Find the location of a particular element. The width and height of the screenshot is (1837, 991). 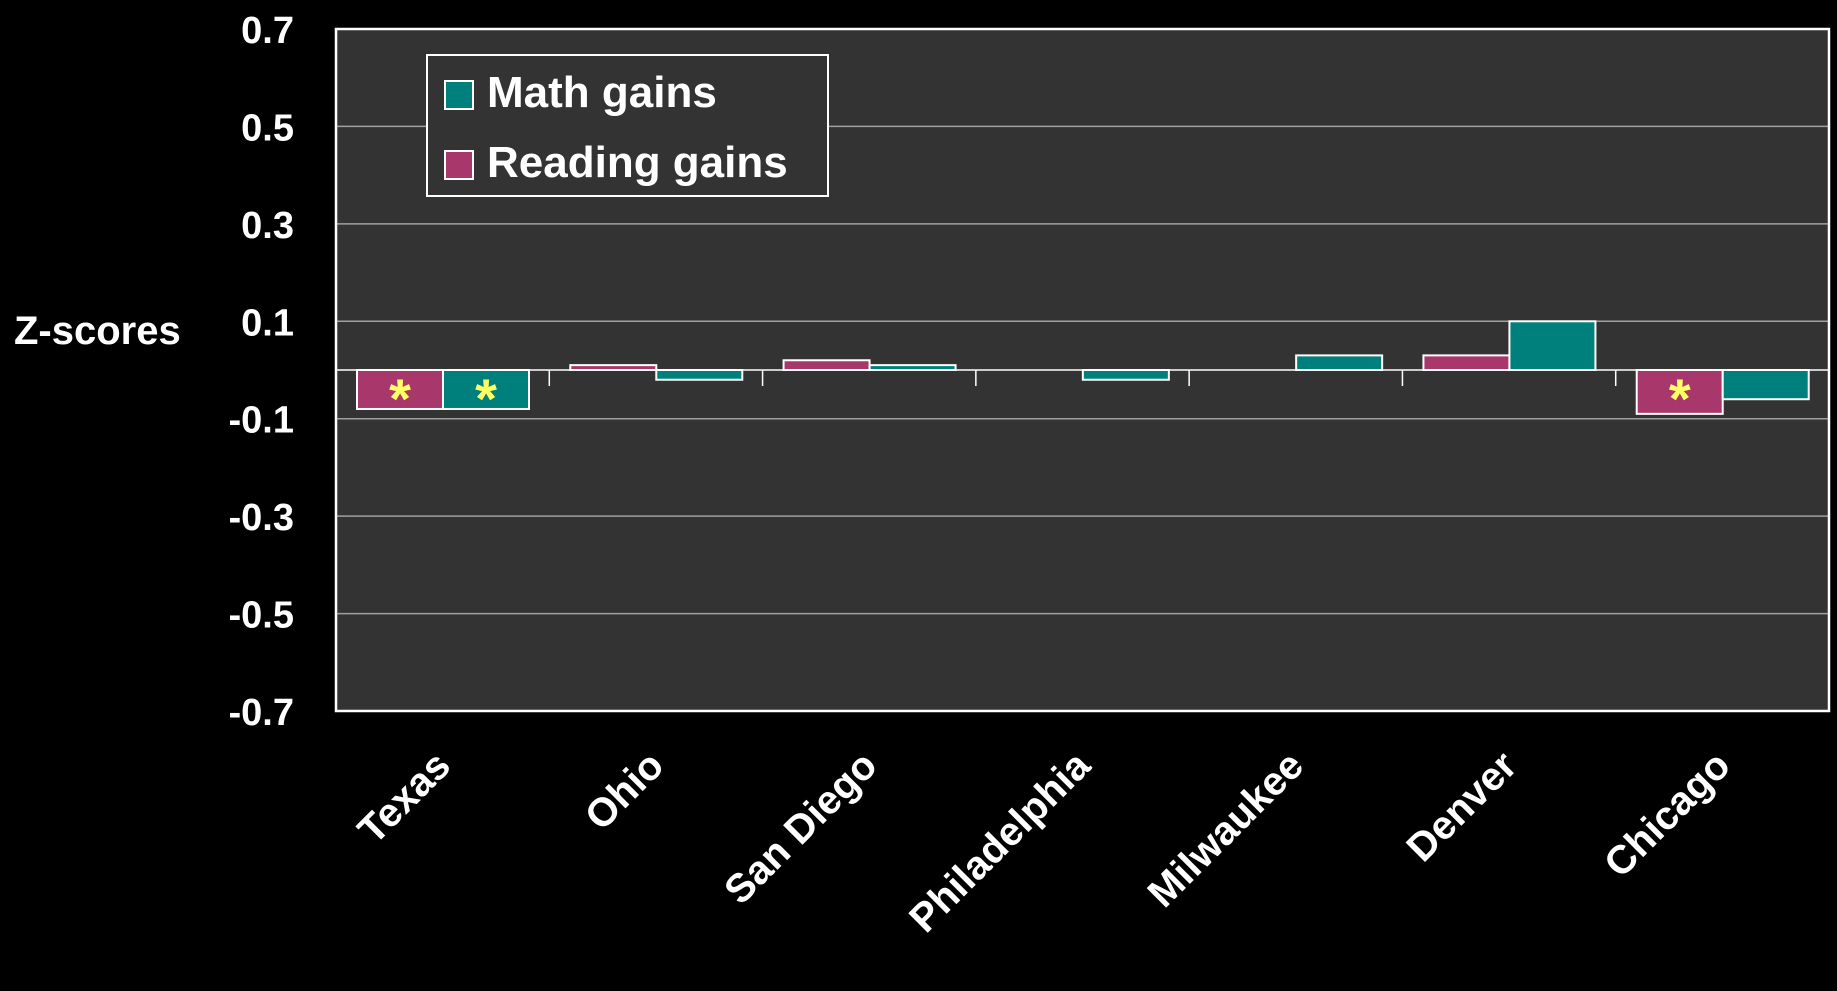

legend-box is located at coordinates (627, 125).